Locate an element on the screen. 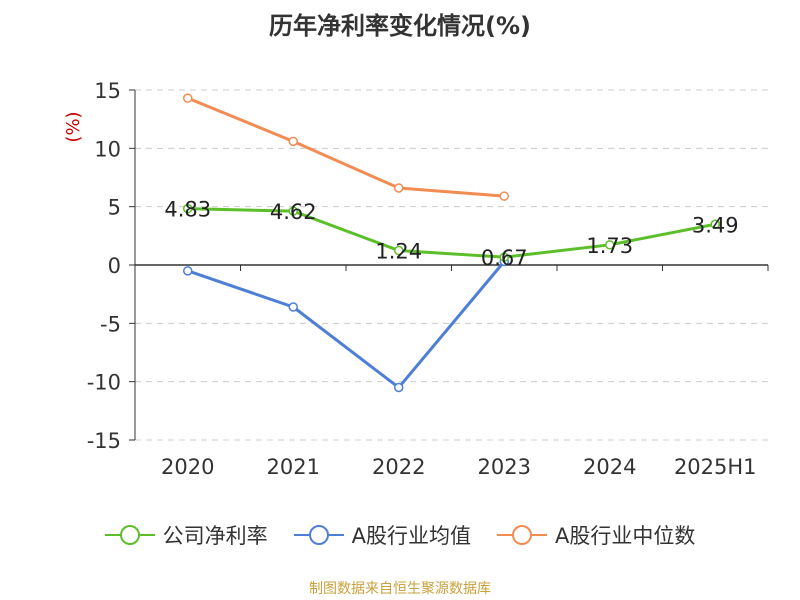 This screenshot has width=800, height=600. legend-item-industry-median: A股行业中位数 is located at coordinates (596, 535).